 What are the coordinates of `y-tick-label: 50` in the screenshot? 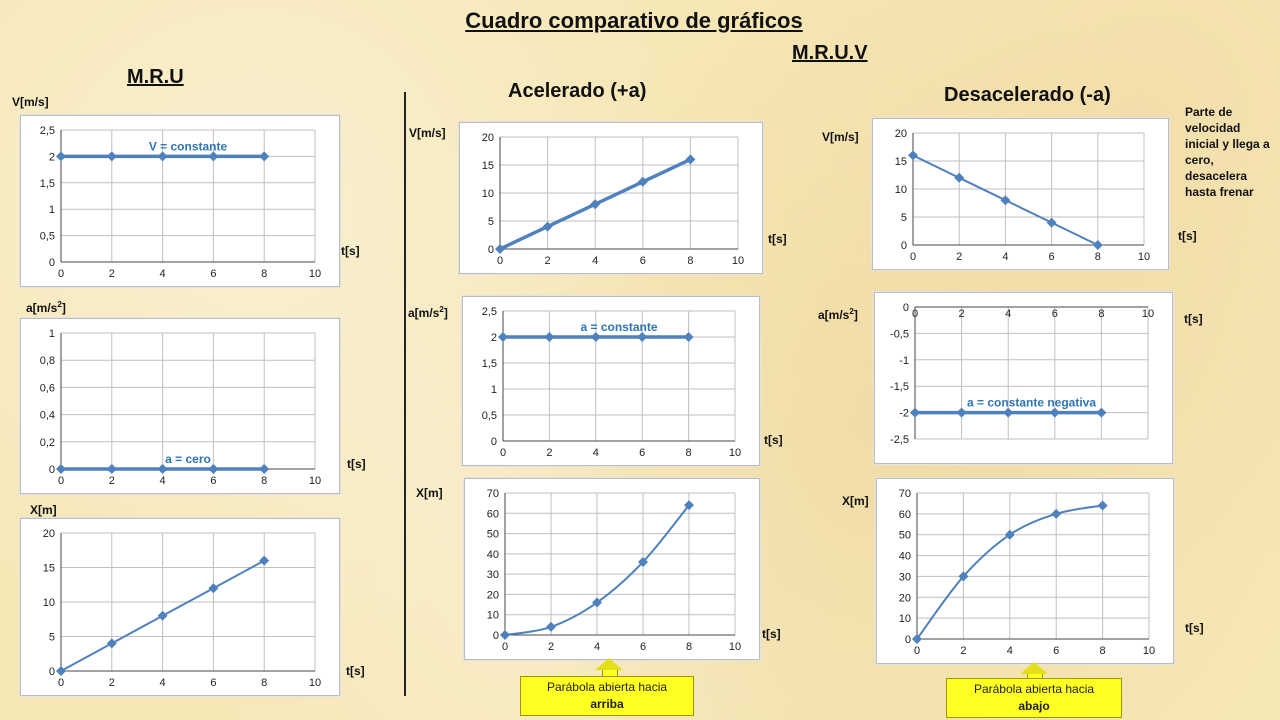 It's located at (905, 536).